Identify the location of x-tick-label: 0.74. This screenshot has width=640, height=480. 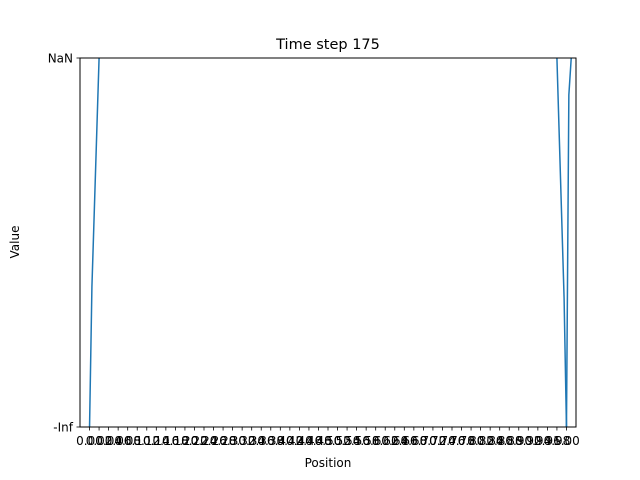
(442, 441).